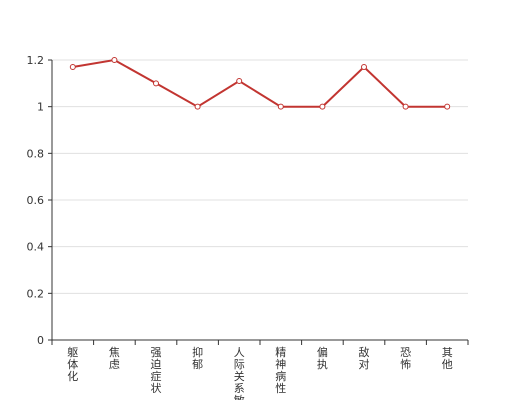 The height and width of the screenshot is (404, 520). Describe the element at coordinates (239, 373) in the screenshot. I see `x-tick-label: 人际关系敏感` at that location.